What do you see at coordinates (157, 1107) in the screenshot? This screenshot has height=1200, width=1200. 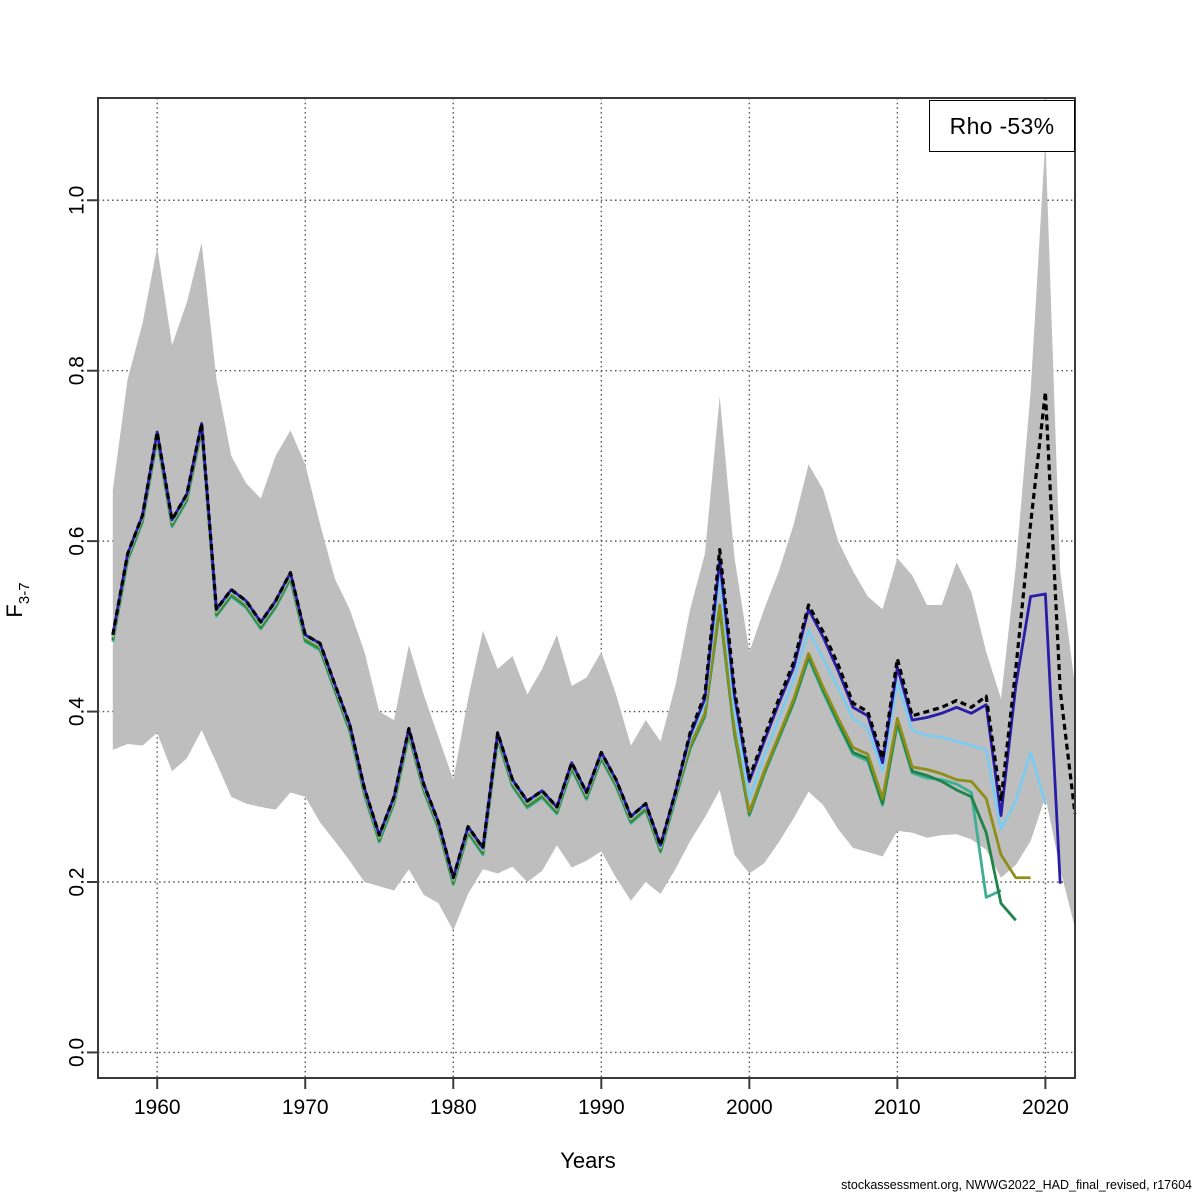 I see `x-axis-tick-label: 1960` at bounding box center [157, 1107].